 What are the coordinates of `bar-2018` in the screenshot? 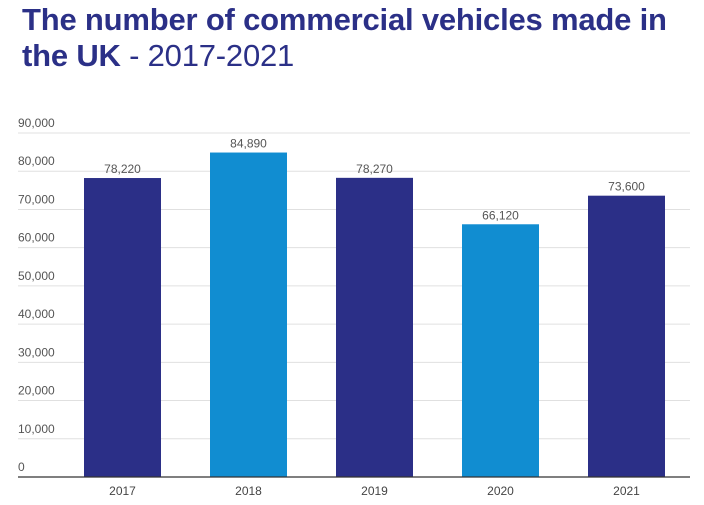 It's located at (248, 314).